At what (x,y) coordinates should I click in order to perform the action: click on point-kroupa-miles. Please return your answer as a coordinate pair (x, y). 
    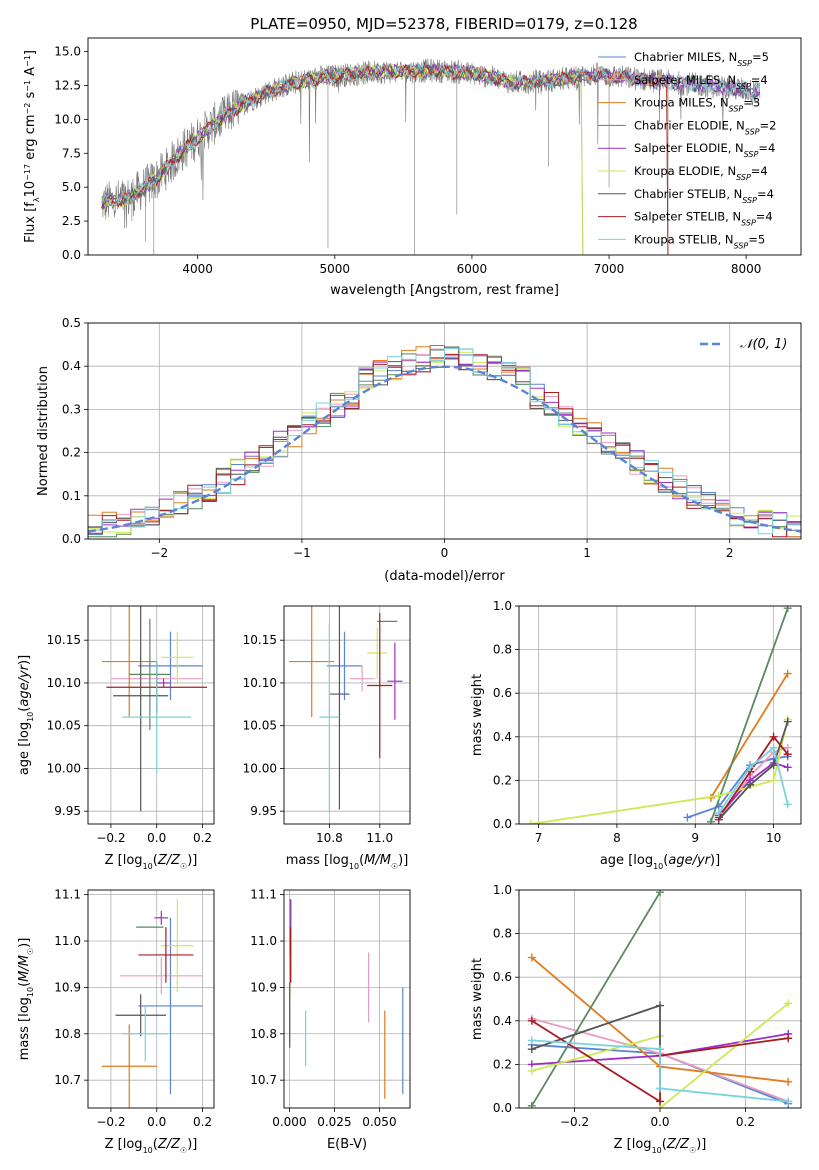
    Looking at the image, I should click on (129, 1066).